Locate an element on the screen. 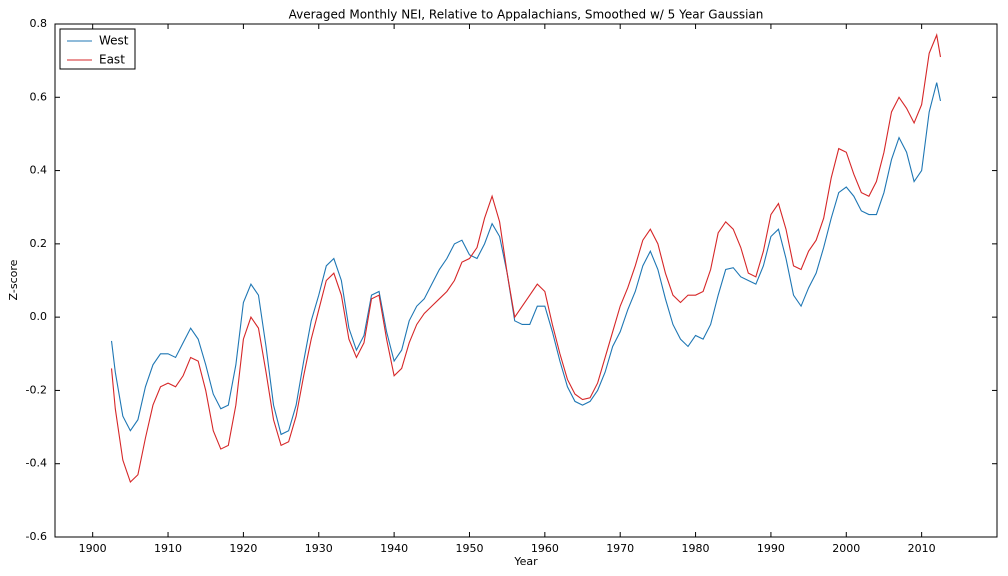 This screenshot has width=1008, height=576. y-tick-label: 0.2 is located at coordinates (39, 243).